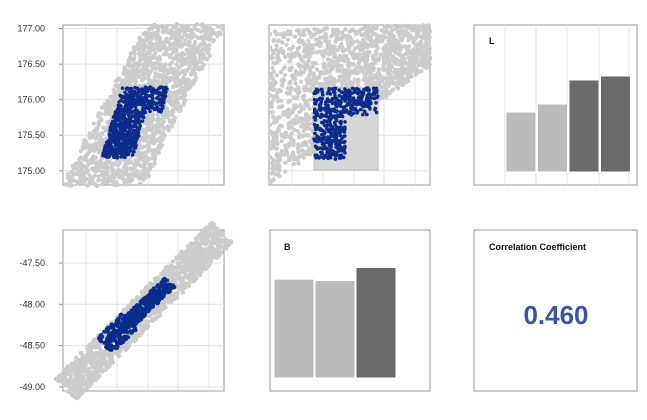 This screenshot has height=420, width=647. I want to click on scatter-panel-r2c1: -47.50-48.00-48.50-49.00, so click(126, 311).